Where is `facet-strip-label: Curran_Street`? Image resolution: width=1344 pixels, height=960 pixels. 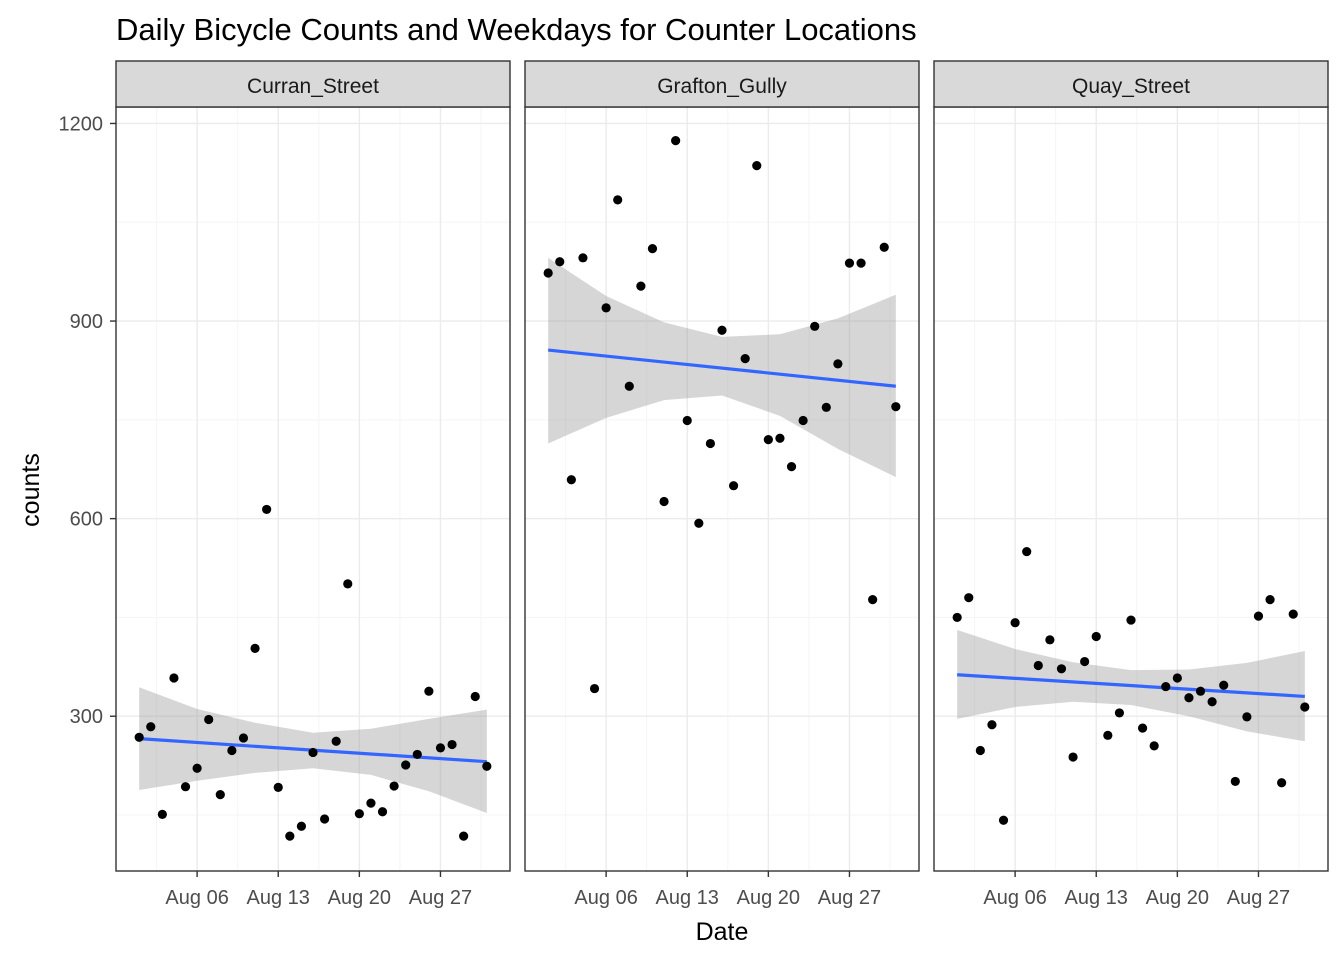
facet-strip-label: Curran_Street is located at coordinates (313, 86).